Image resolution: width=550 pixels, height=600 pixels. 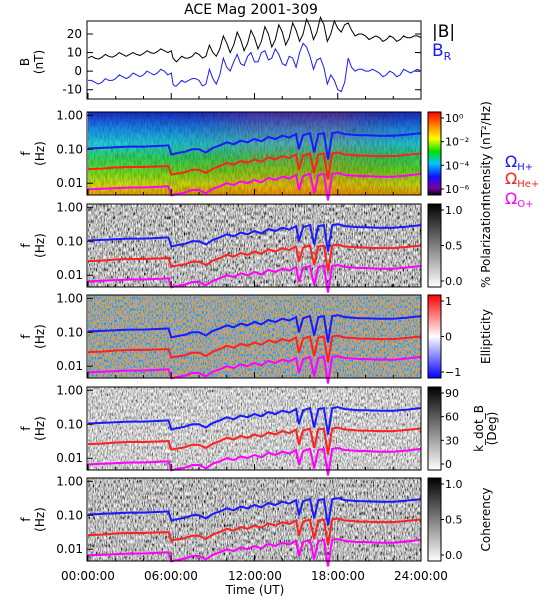 I want to click on polarization-gyro-H_plus, so click(x=254, y=237).